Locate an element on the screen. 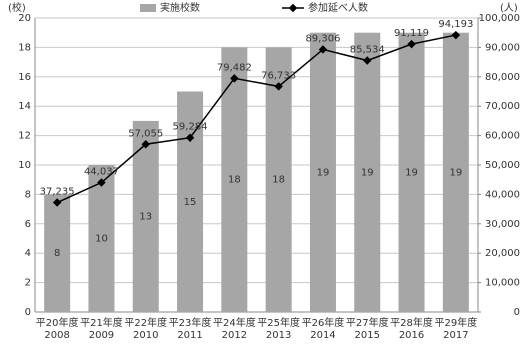 The width and height of the screenshot is (528, 349). value-label: 59,284 is located at coordinates (190, 127).